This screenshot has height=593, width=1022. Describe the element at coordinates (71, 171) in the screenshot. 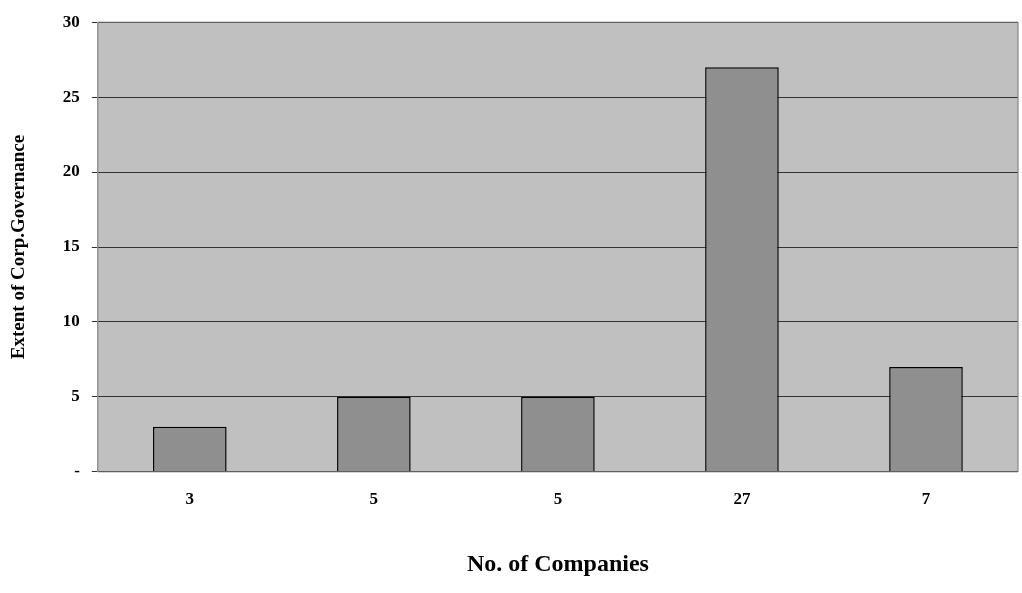

I see `y-tick-label: 20` at that location.